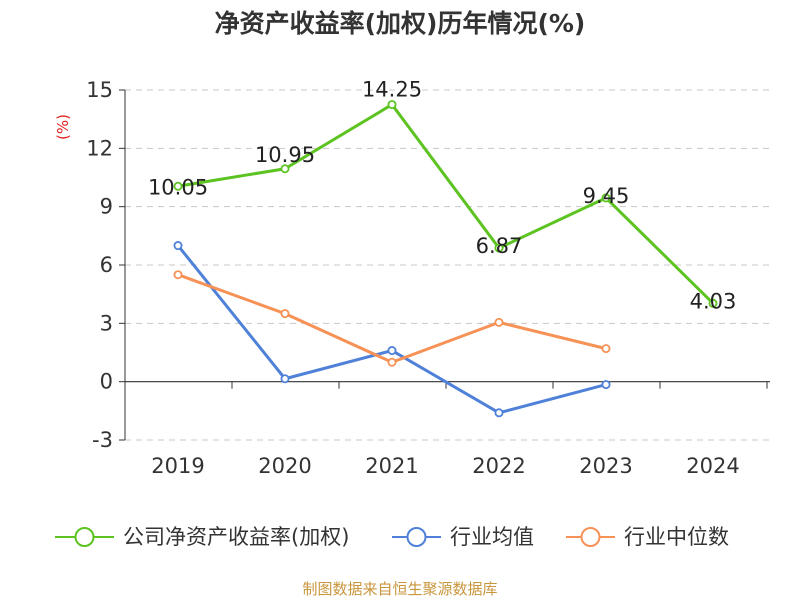 This screenshot has height=600, width=800. I want to click on data-label: 4.03, so click(713, 301).